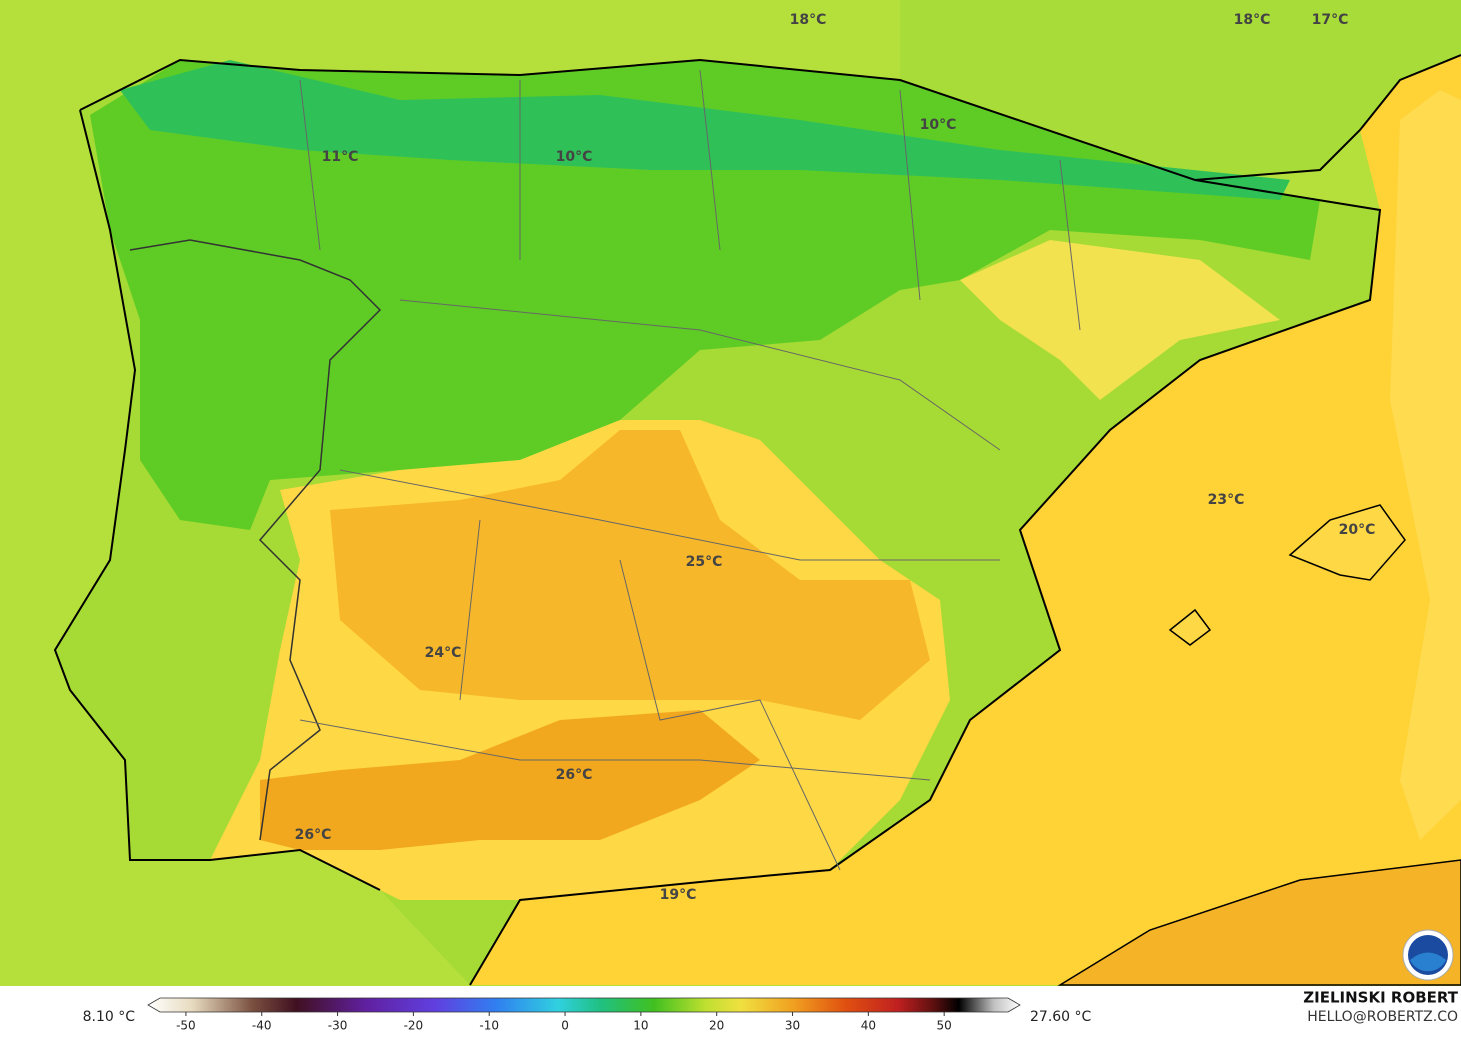 The height and width of the screenshot is (1039, 1461). Describe the element at coordinates (414, 1026) in the screenshot. I see `colorbar-tick-label: -20` at that location.